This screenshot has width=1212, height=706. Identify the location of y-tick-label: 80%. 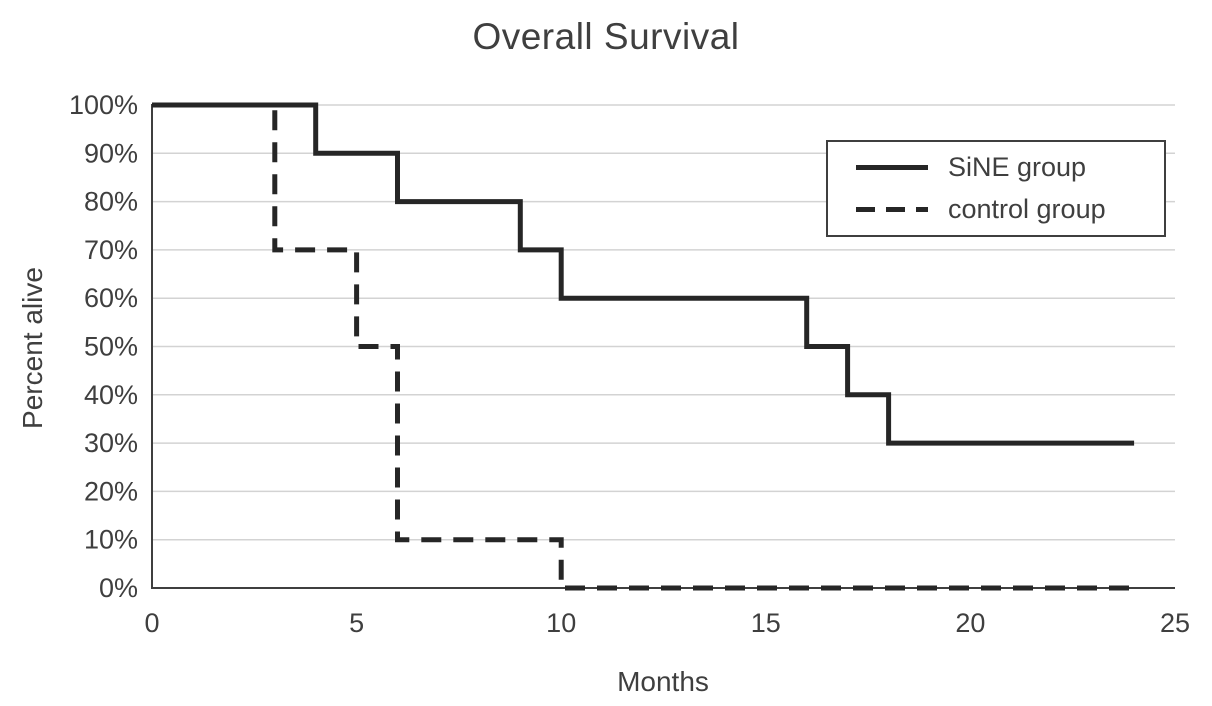
(111, 202).